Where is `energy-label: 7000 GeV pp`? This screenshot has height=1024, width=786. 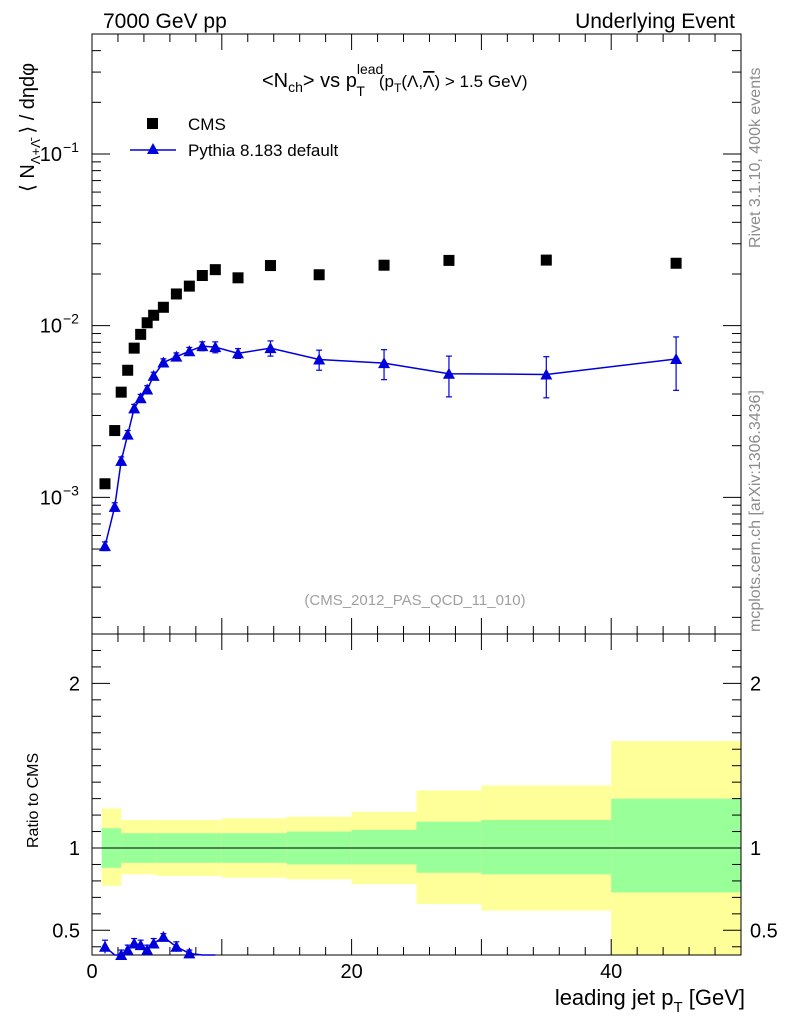
energy-label: 7000 GeV pp is located at coordinates (165, 21).